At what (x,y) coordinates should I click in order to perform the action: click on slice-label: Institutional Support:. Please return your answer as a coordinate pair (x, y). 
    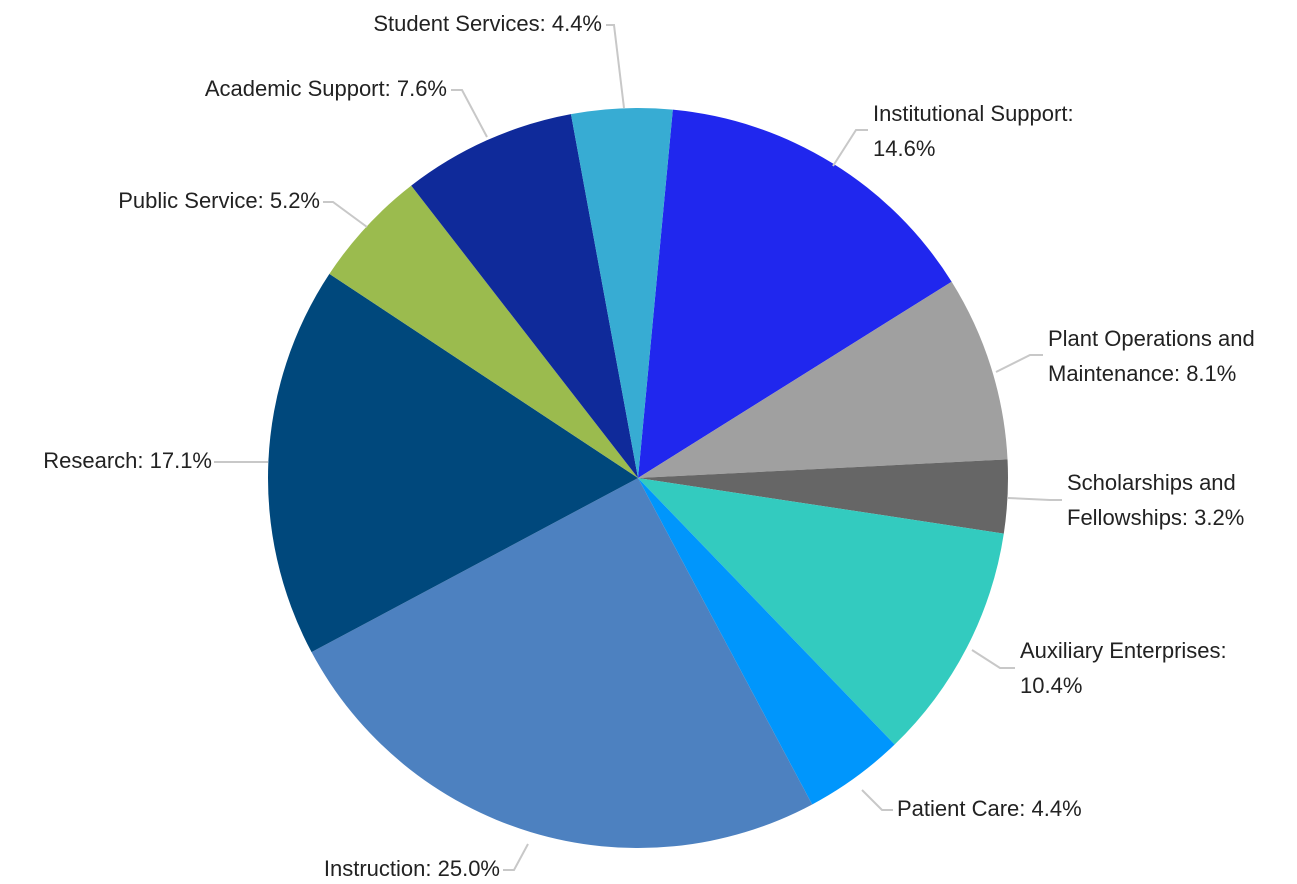
    Looking at the image, I should click on (973, 113).